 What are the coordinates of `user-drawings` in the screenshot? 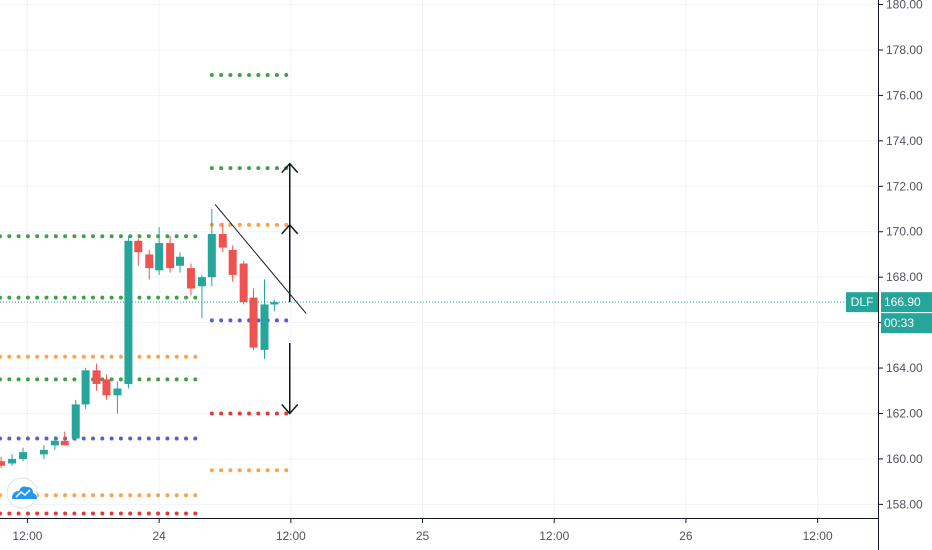 It's located at (260, 288).